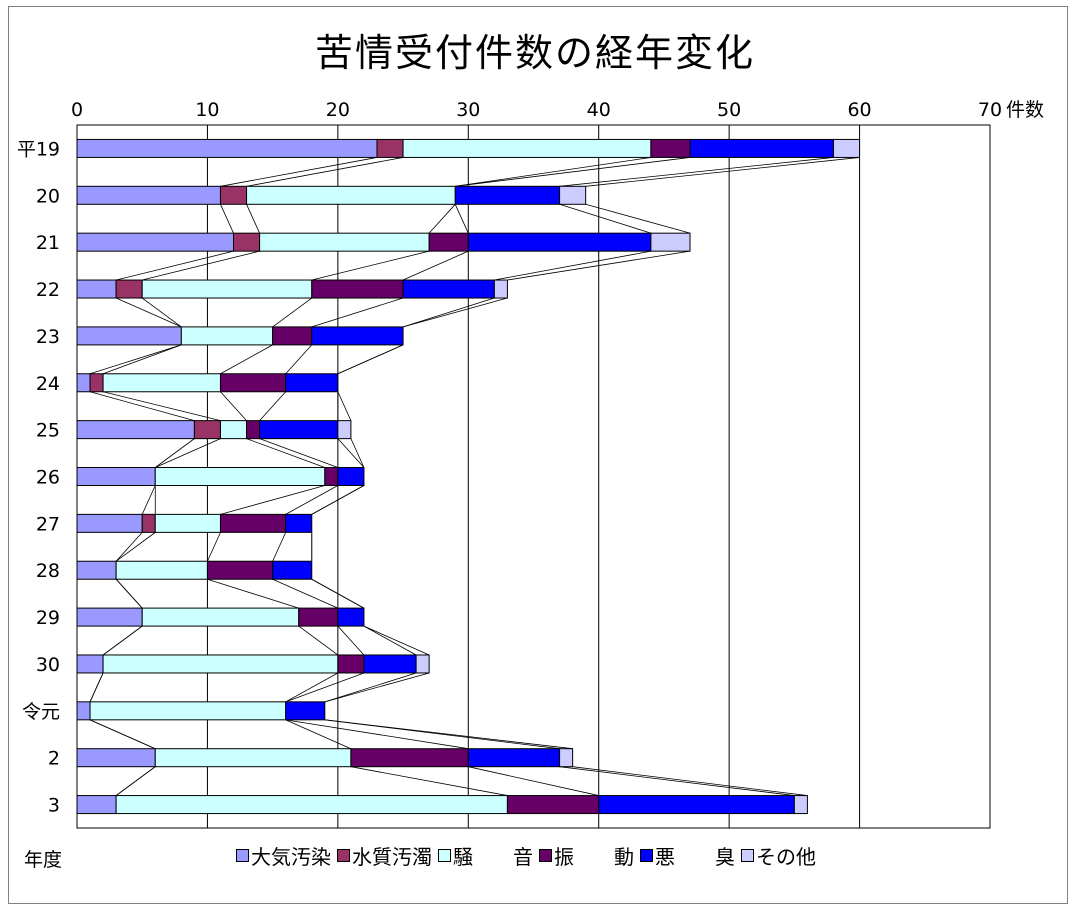  I want to click on legend-label: 騒 音, so click(493, 856).